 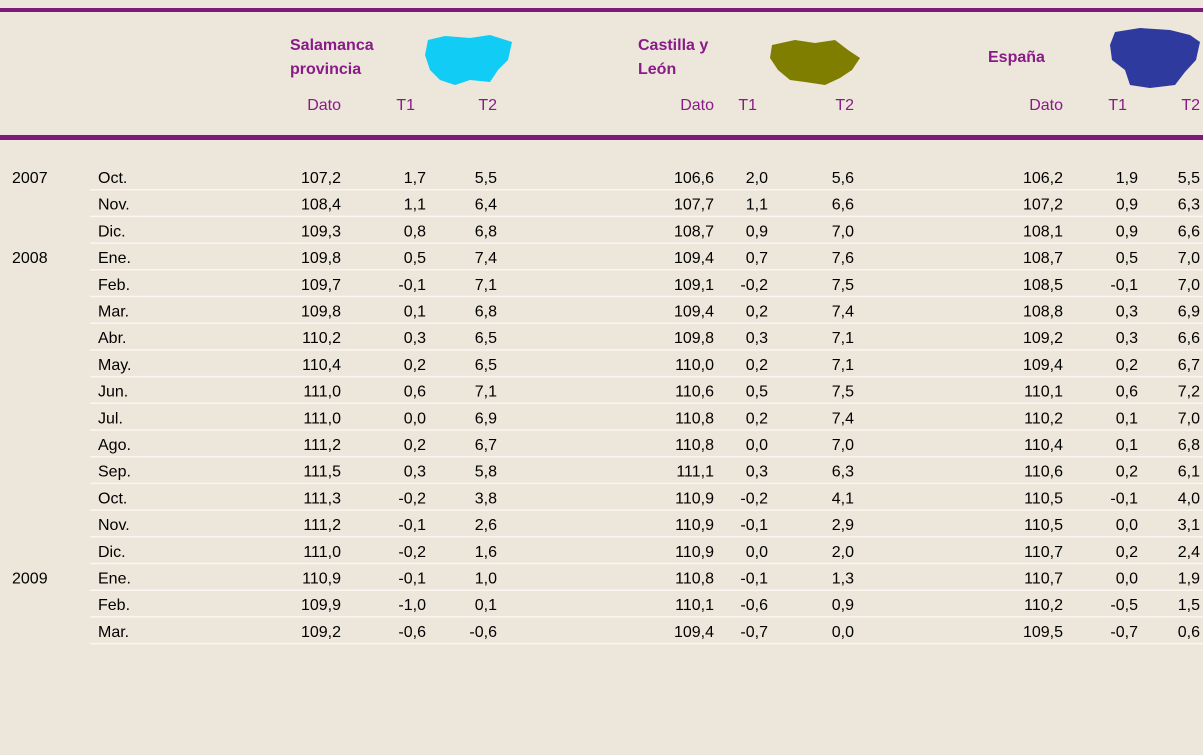 What do you see at coordinates (114, 258) in the screenshot?
I see `month-cell: Ene.` at bounding box center [114, 258].